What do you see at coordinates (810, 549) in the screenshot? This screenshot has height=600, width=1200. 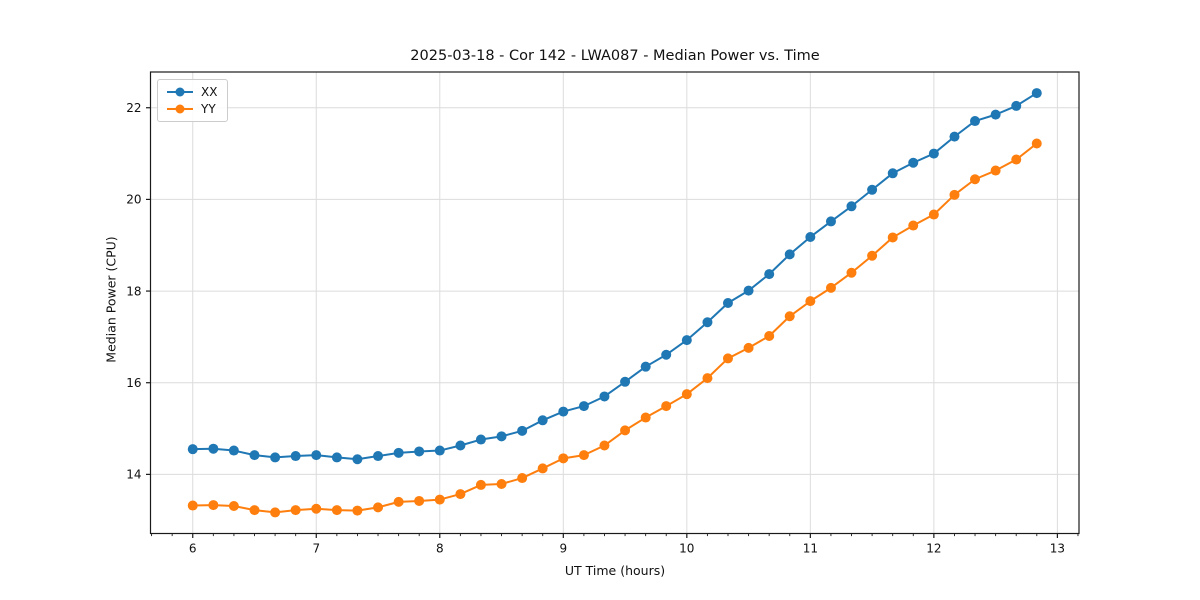 I see `x-tick-label: 11` at bounding box center [810, 549].